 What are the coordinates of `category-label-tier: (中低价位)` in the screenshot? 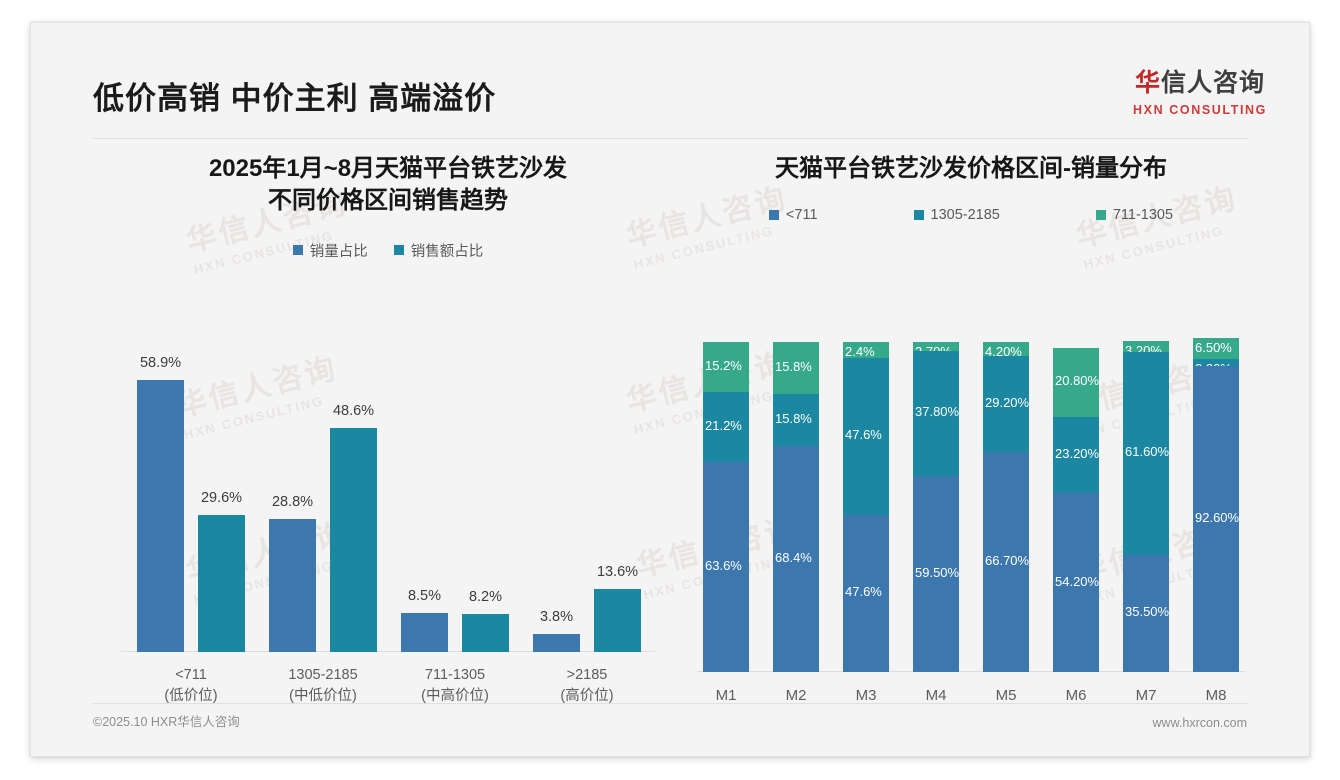 It's located at (323, 696).